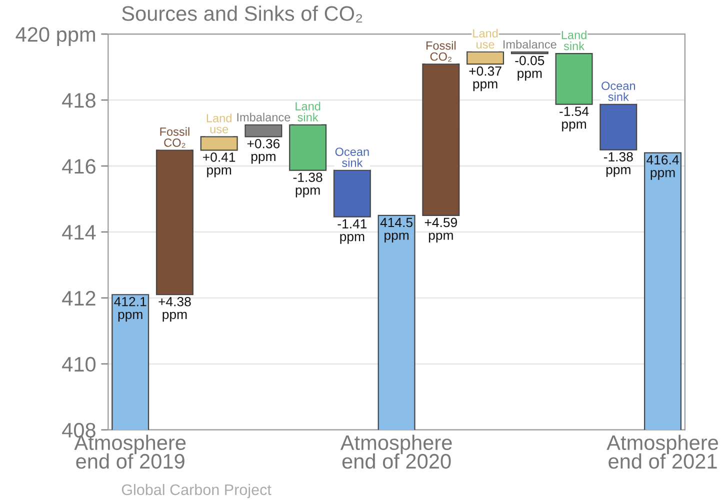 Image resolution: width=721 pixels, height=501 pixels. I want to click on data-label: 414.5 ppm, so click(396, 230).